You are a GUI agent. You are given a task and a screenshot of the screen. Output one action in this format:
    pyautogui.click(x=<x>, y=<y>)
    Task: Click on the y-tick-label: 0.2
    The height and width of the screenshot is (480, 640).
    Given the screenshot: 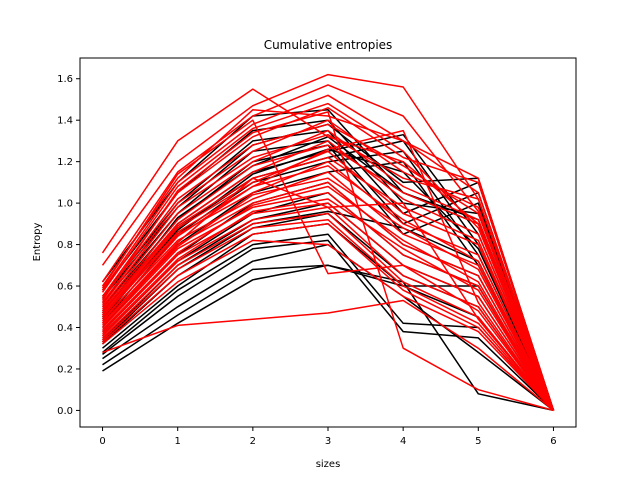 What is the action you would take?
    pyautogui.click(x=65, y=369)
    